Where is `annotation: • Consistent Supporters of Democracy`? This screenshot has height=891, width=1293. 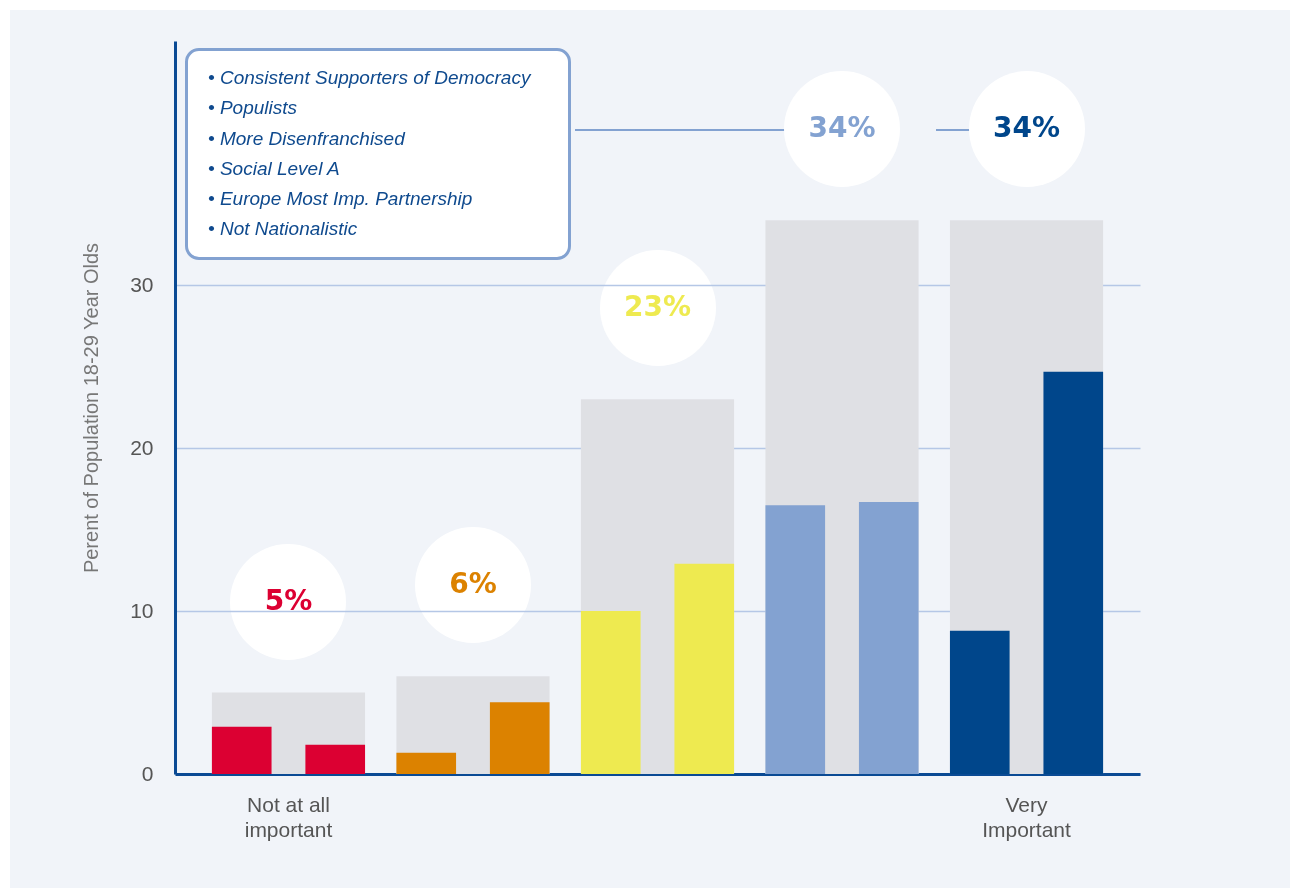
annotation: • Consistent Supporters of Democracy is located at coordinates (370, 78).